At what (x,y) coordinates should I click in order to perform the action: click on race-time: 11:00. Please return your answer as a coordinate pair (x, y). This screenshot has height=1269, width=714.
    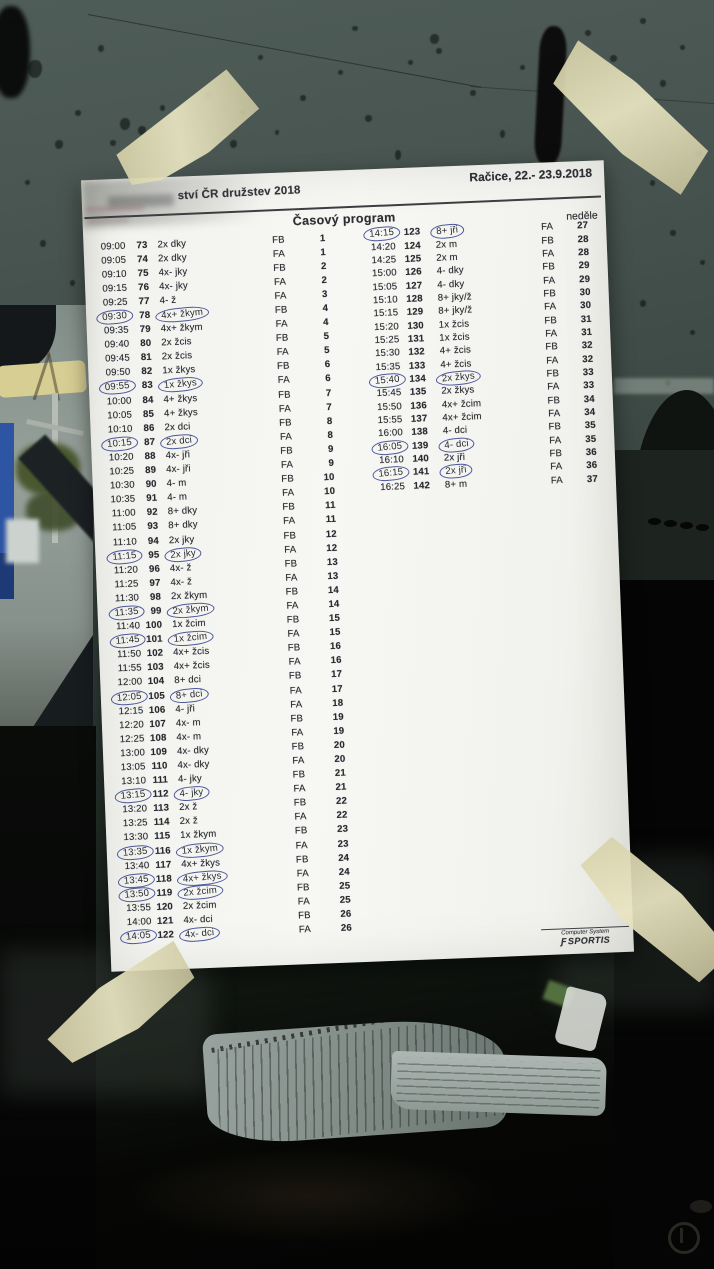
    Looking at the image, I should click on (124, 513).